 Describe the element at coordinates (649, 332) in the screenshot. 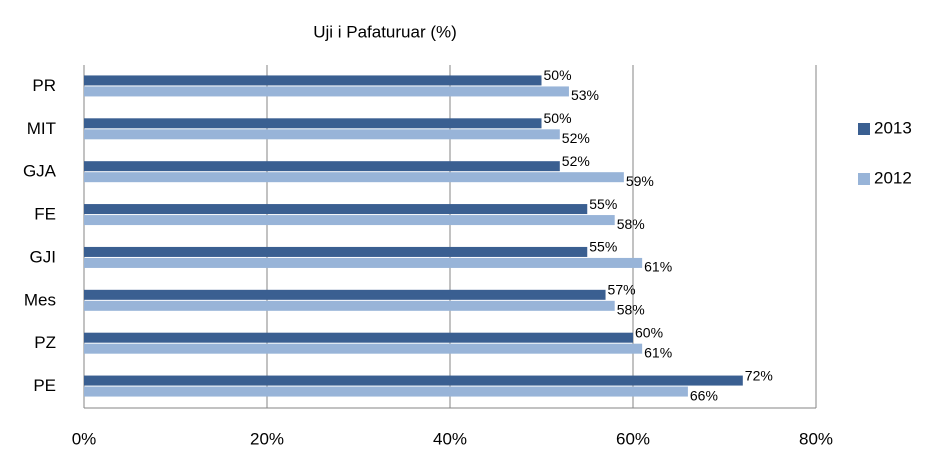

I see `data-label: 60%` at that location.